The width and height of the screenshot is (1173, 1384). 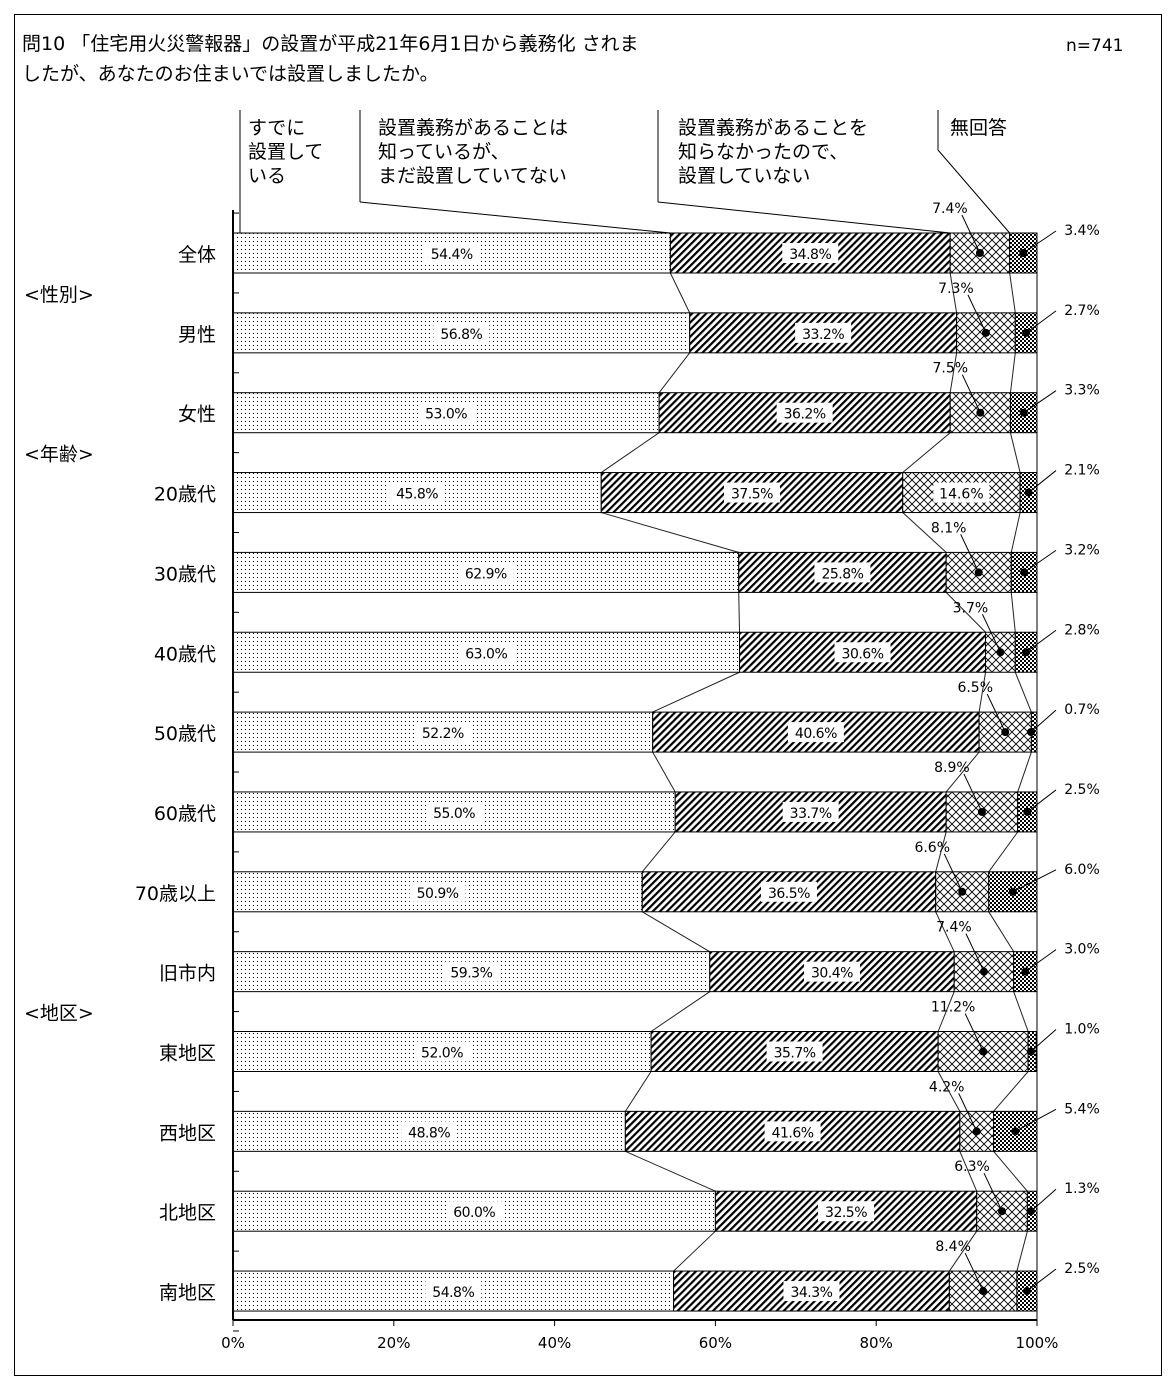 What do you see at coordinates (810, 255) in the screenshot?
I see `value-label-s2: 34.8%` at bounding box center [810, 255].